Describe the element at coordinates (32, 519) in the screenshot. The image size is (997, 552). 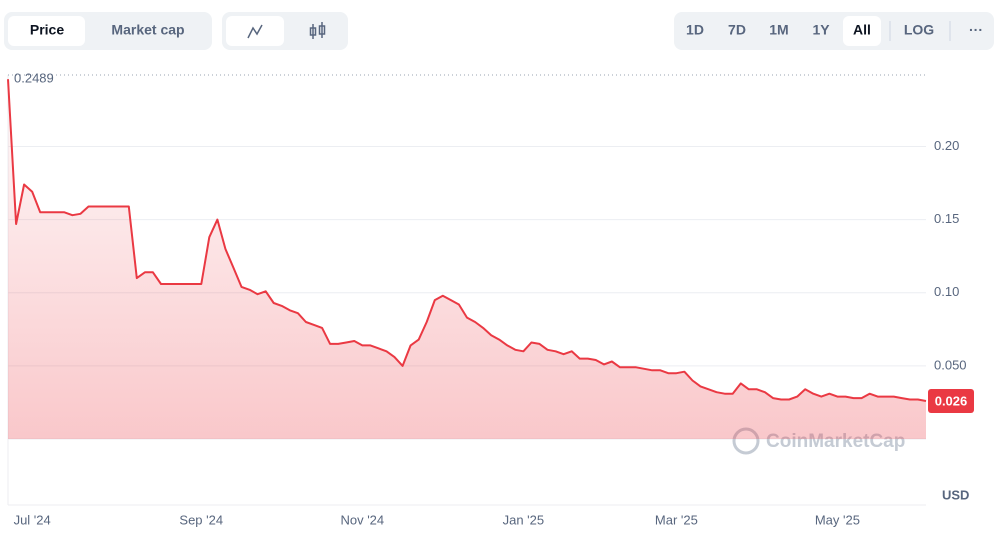
I see `x-tick-label: Jul '24` at that location.